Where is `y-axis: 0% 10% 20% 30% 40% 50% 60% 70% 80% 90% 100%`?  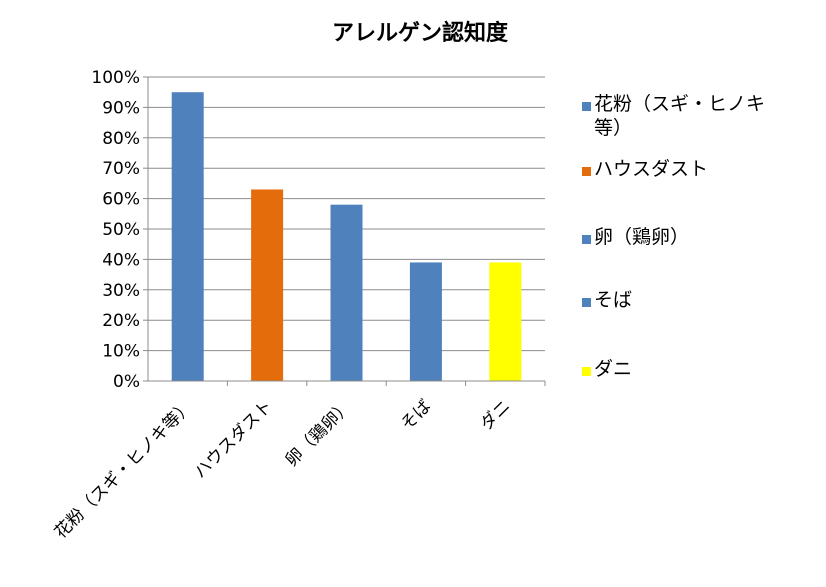 y-axis: 0% 10% 20% 30% 40% 50% 60% 70% 80% 90% 100% is located at coordinates (120, 230).